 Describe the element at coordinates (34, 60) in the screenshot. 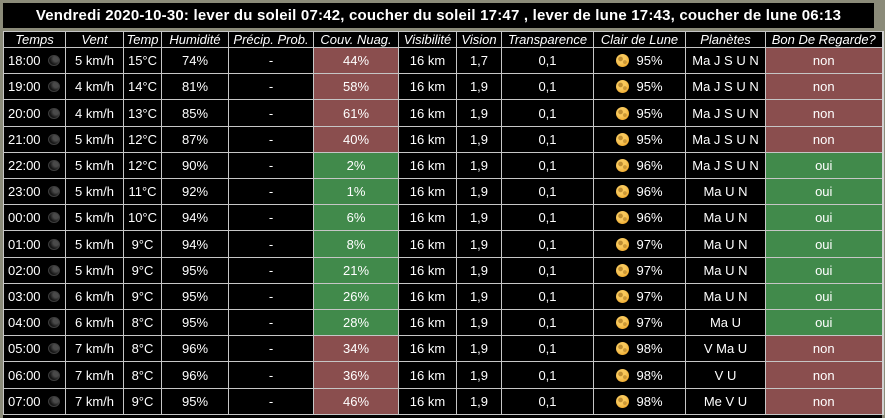

I see `cell-time: 18:00` at that location.